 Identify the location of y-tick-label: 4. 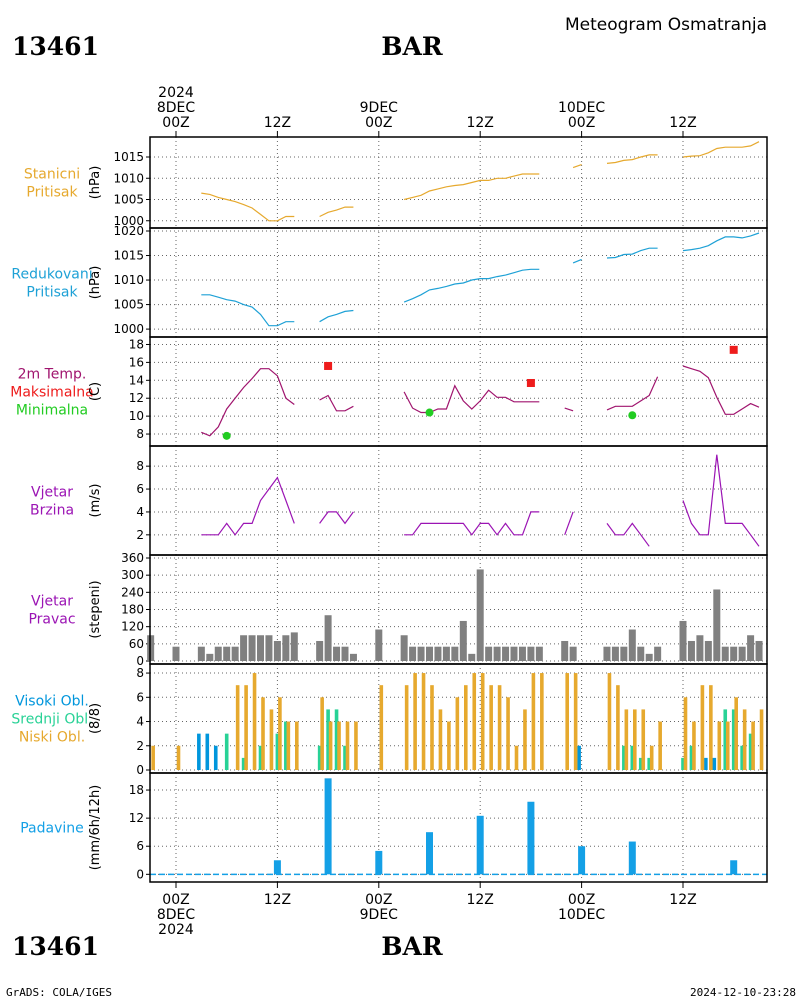
(140, 512).